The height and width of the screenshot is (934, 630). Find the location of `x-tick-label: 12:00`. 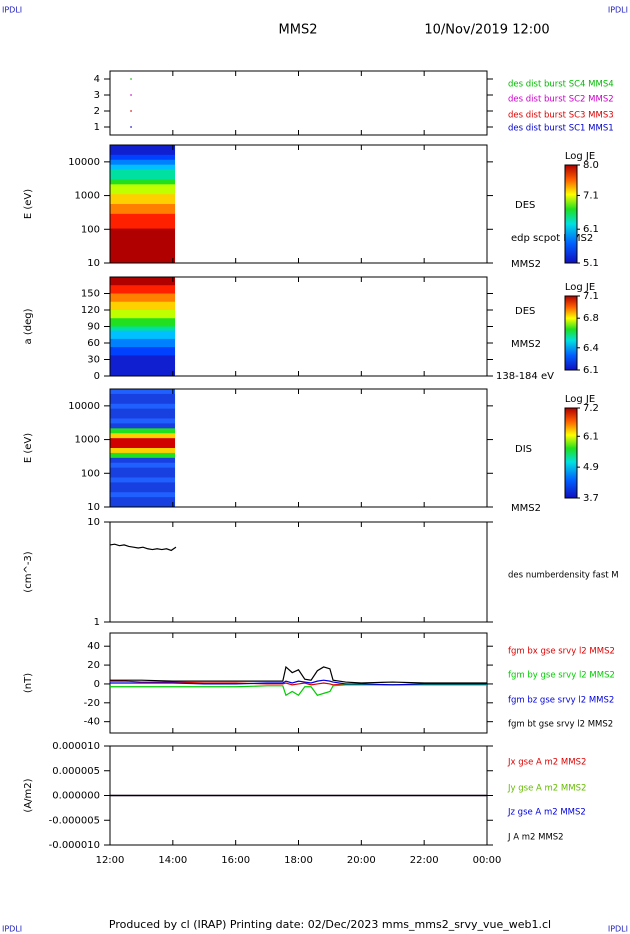

x-tick-label: 12:00 is located at coordinates (110, 860).